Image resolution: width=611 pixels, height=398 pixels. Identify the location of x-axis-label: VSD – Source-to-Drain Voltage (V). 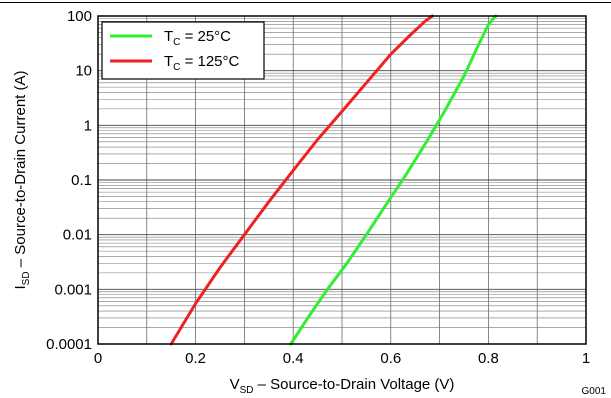
(342, 386).